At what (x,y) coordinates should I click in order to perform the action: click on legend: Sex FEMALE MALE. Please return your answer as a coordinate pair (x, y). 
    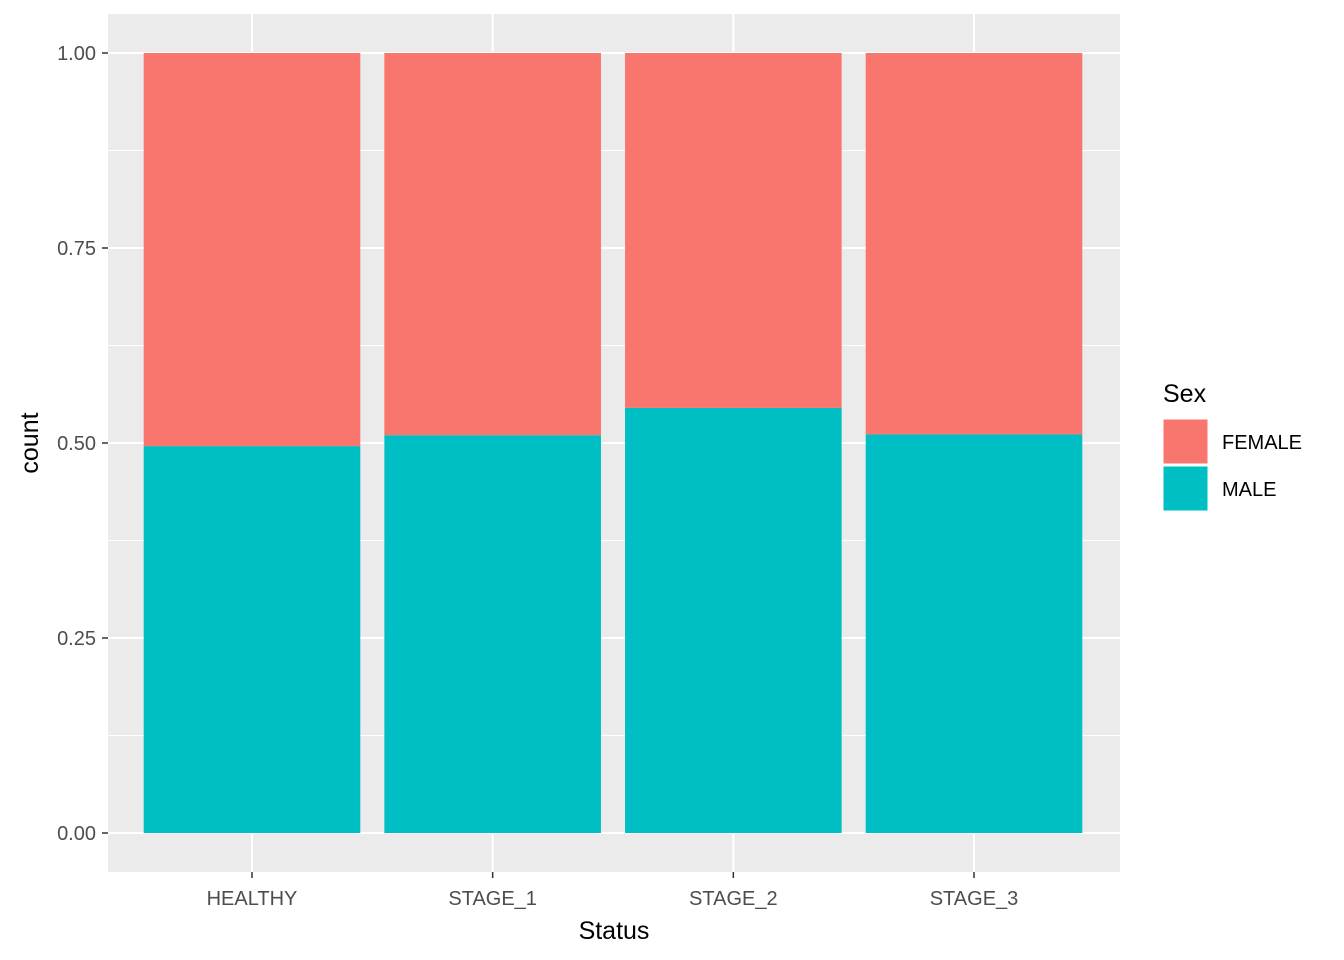
    Looking at the image, I should click on (1232, 446).